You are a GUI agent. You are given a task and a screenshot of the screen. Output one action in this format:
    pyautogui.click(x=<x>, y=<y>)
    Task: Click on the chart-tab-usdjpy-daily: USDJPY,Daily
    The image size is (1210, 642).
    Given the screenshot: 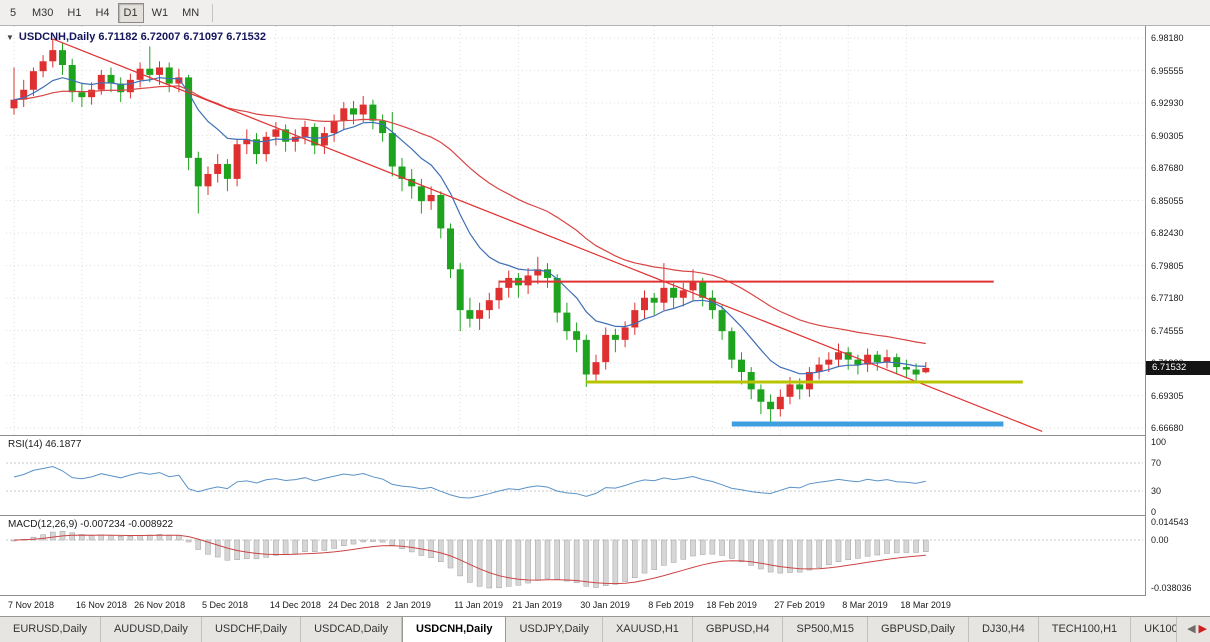 What is the action you would take?
    pyautogui.click(x=554, y=629)
    